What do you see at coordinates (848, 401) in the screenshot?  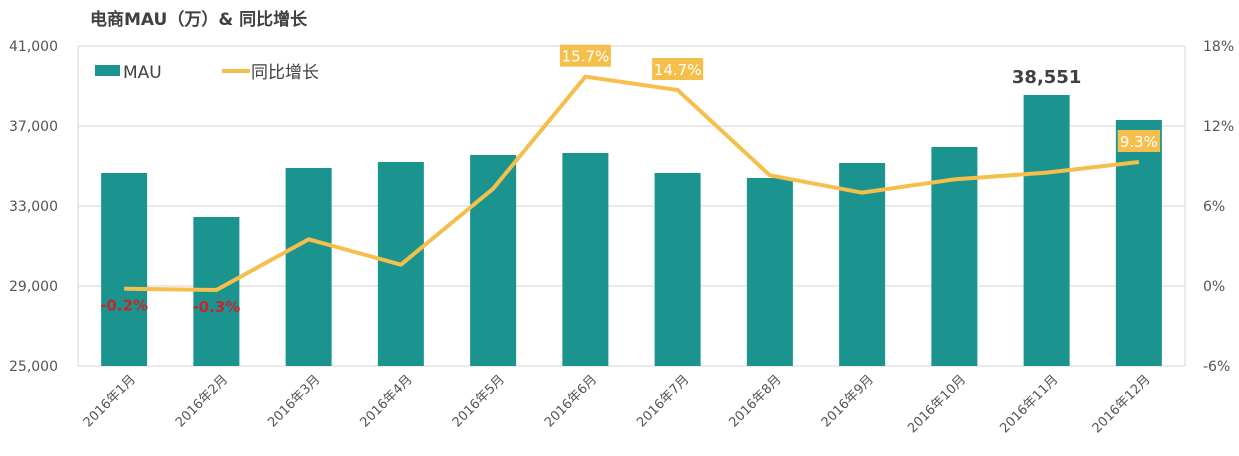 I see `x-axis-tick: 2016年9月` at bounding box center [848, 401].